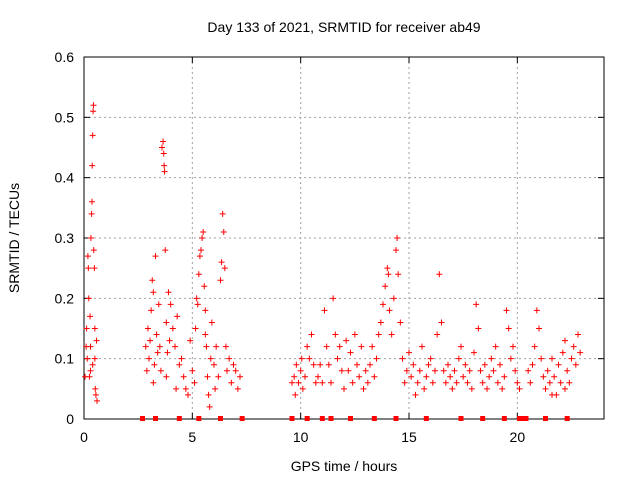  Describe the element at coordinates (65, 57) in the screenshot. I see `y-tick-label: 0.6` at that location.